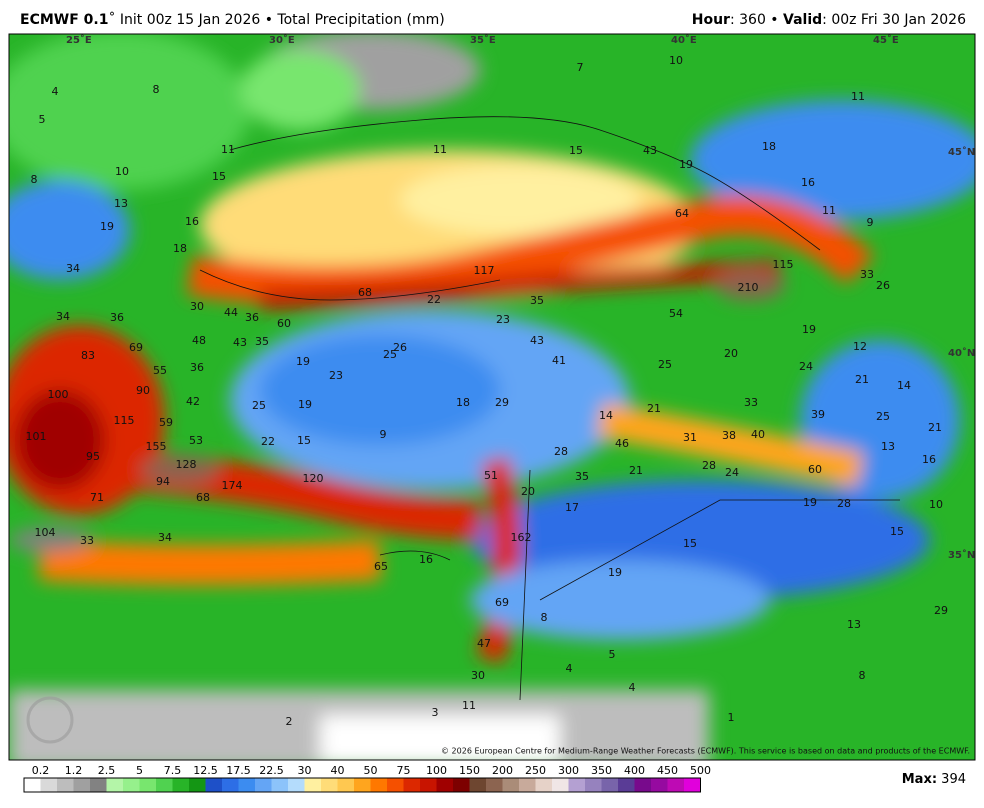 Image resolution: width=984 pixels, height=808 pixels. What do you see at coordinates (682, 213) in the screenshot?
I see `map-label: 64` at bounding box center [682, 213].